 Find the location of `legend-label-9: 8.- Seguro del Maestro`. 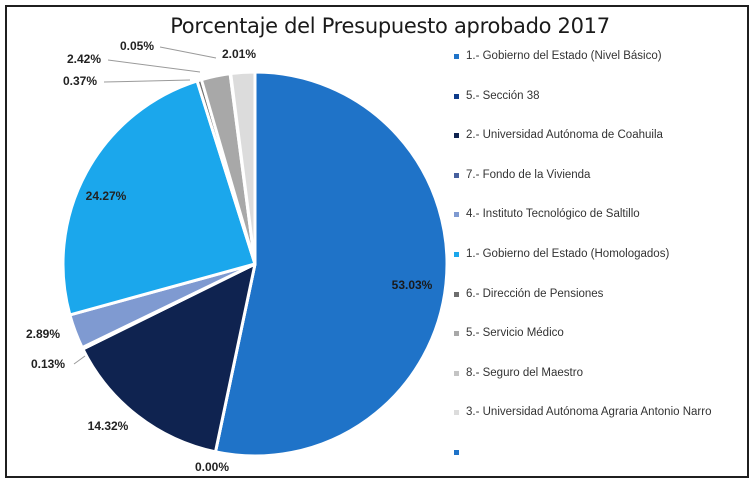

legend-label-9: 8.- Seguro del Maestro is located at coordinates (524, 372).